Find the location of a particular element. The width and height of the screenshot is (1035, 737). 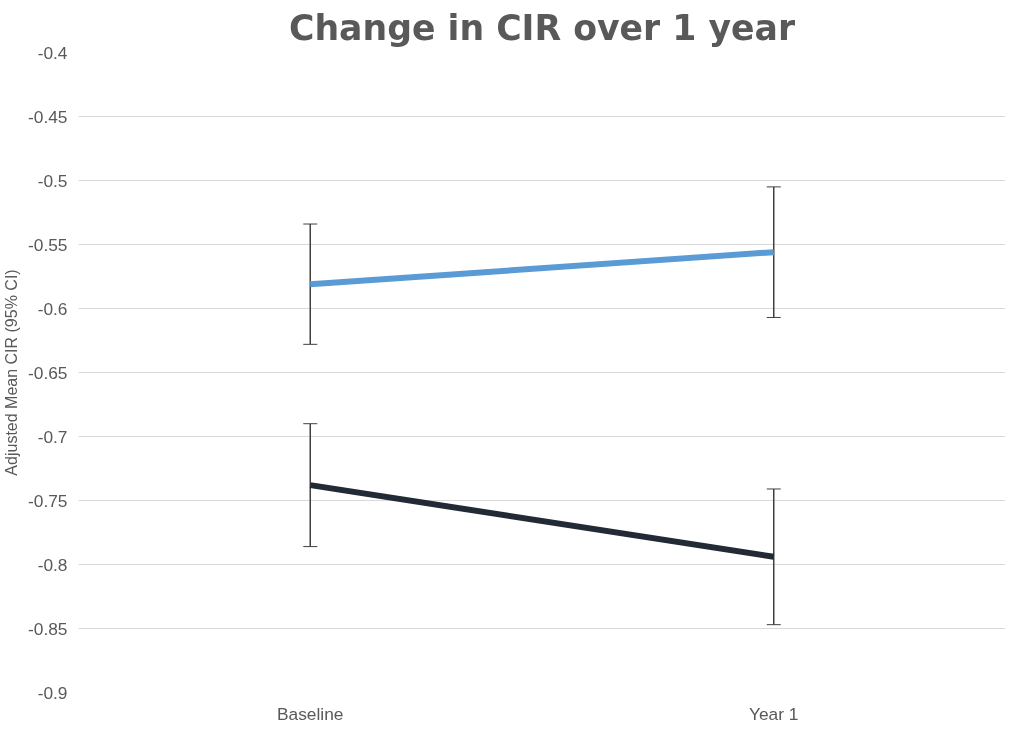

y-tick-label: -0.4 is located at coordinates (52, 52).